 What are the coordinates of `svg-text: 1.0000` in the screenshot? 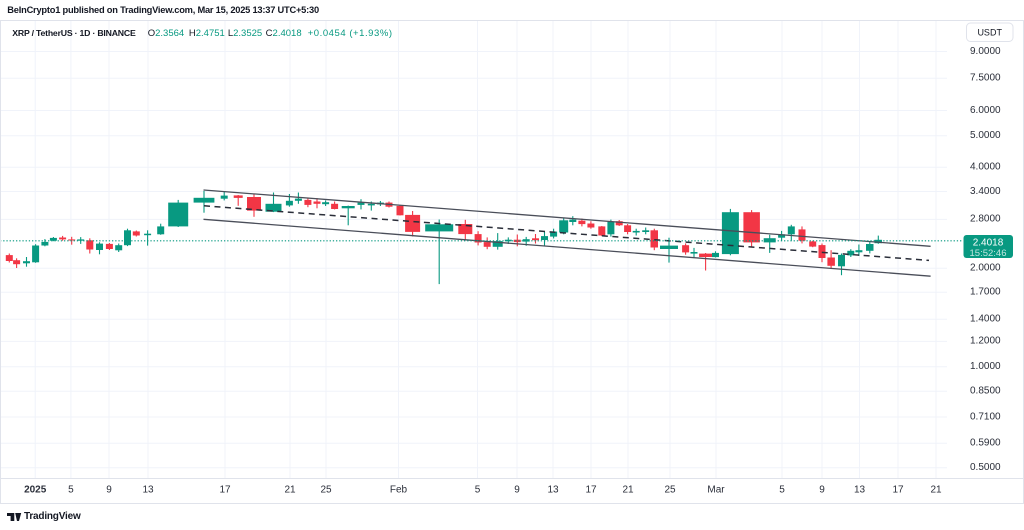 It's located at (985, 366).